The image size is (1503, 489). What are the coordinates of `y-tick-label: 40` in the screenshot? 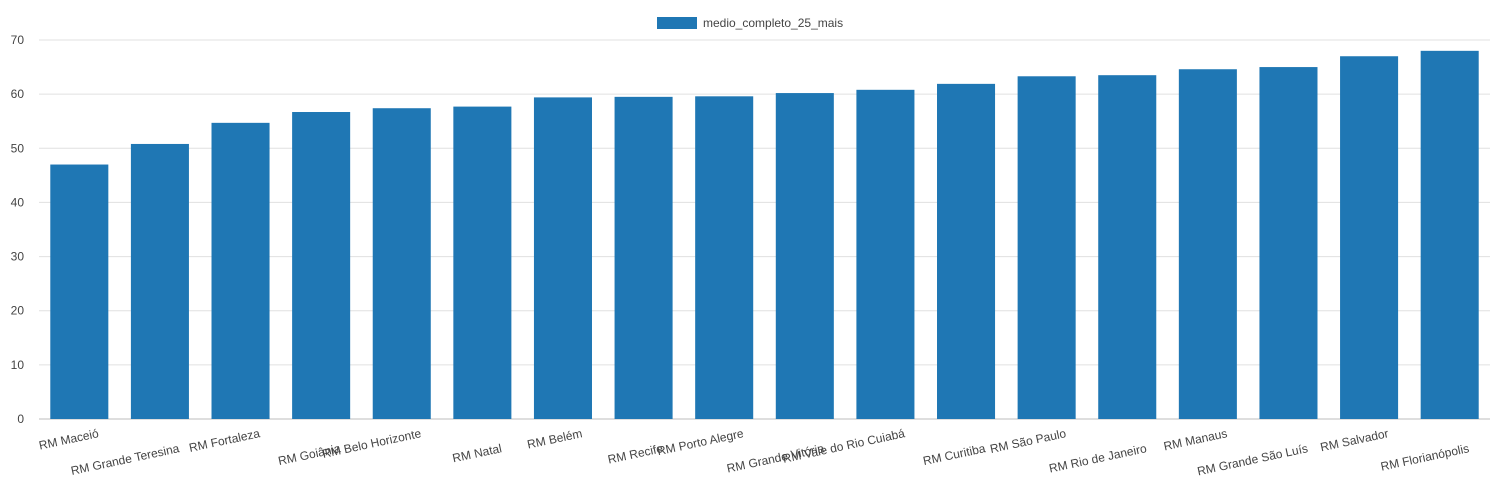 It's located at (18, 202).